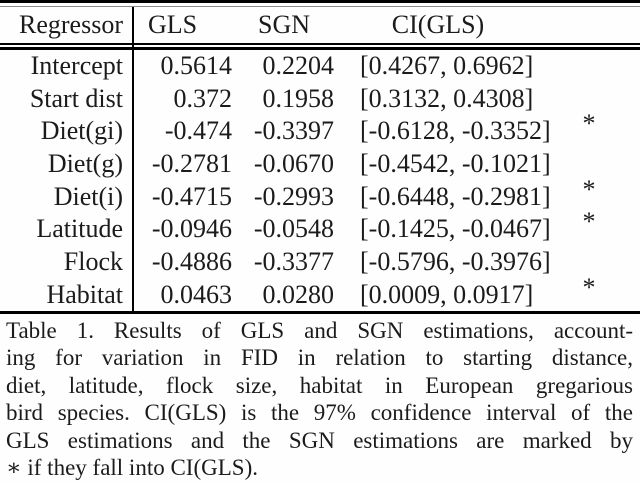  I want to click on top-rule-thick, so click(320, 1).